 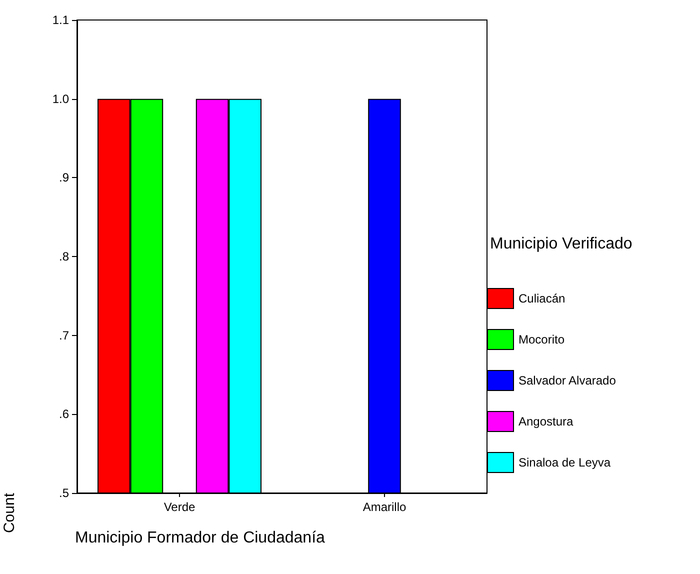 I want to click on x-tick-label: Amarillo, so click(x=384, y=507).